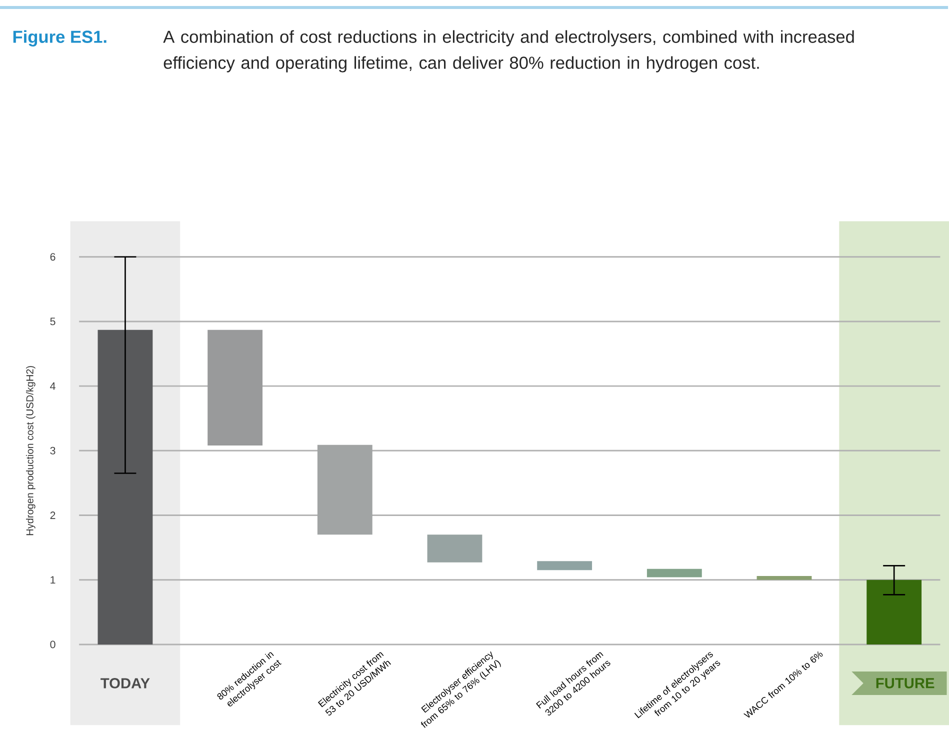  I want to click on y-tick-label: 5, so click(53, 322).